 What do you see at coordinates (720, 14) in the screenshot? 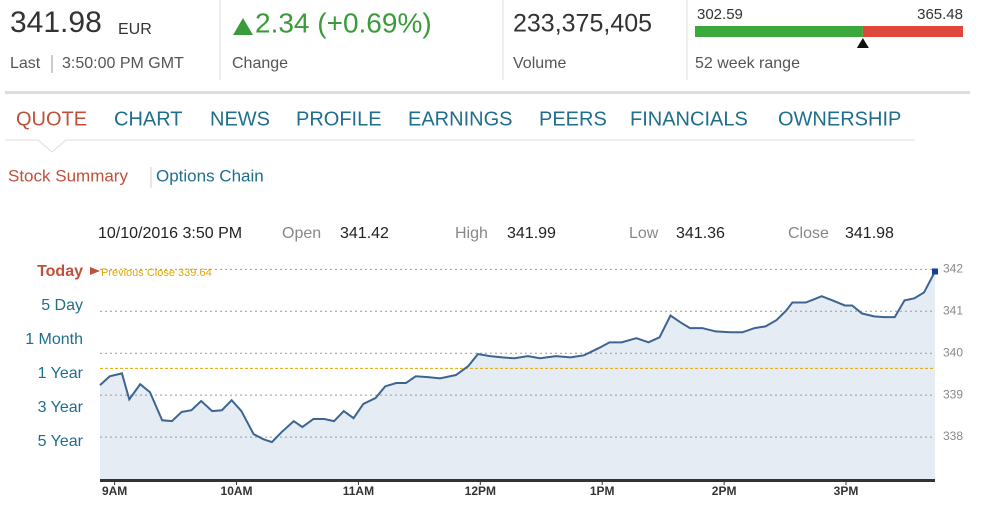
I see `range-low: 302.59` at bounding box center [720, 14].